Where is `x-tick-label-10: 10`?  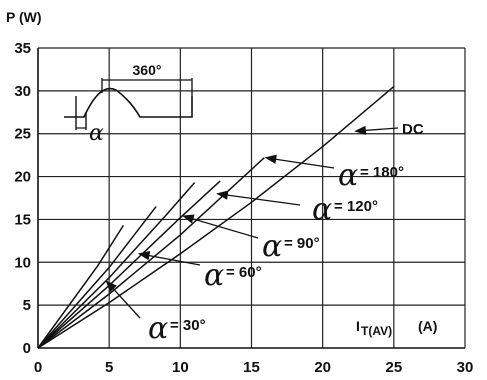 x-tick-label-10: 10 is located at coordinates (180, 367).